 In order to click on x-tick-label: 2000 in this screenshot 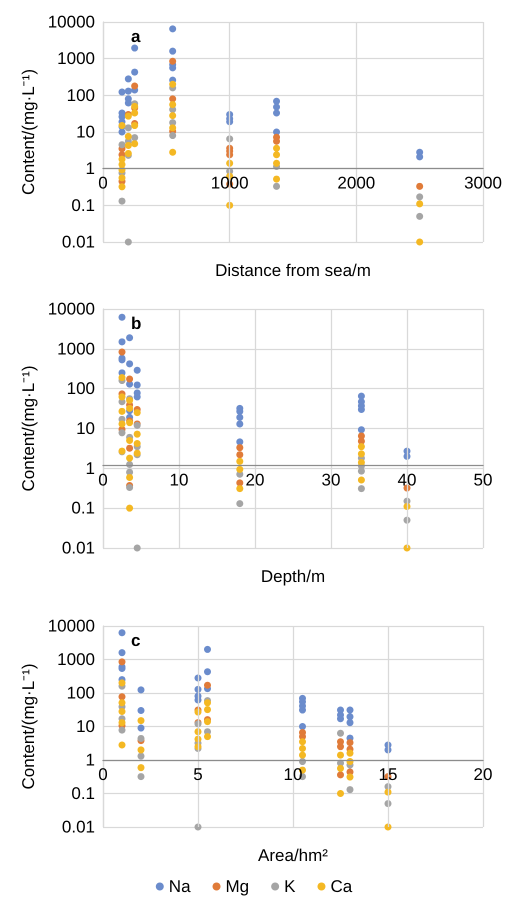, I will do `click(356, 183)`.